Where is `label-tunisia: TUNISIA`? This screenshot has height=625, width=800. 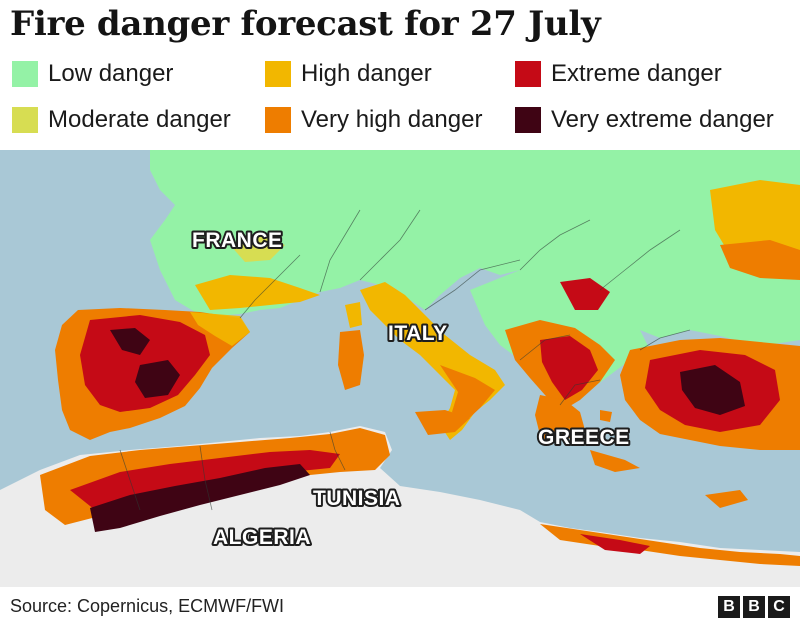 label-tunisia: TUNISIA is located at coordinates (357, 498).